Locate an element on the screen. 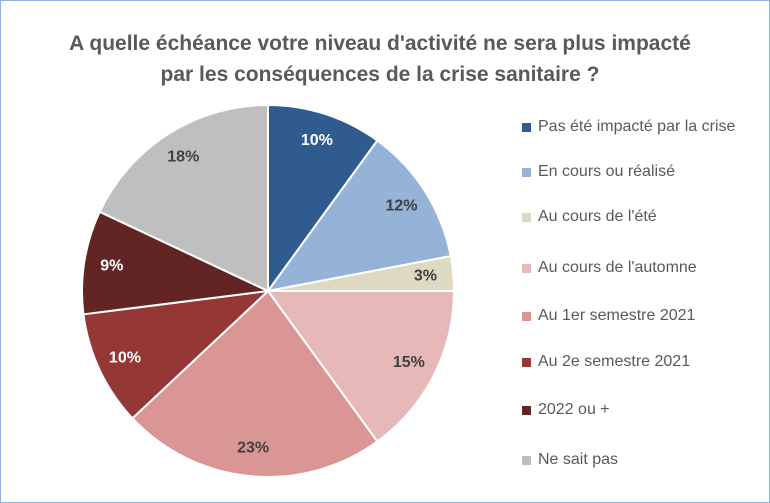 Image resolution: width=770 pixels, height=503 pixels. legend-item: Au 2e semestre 2021 is located at coordinates (630, 361).